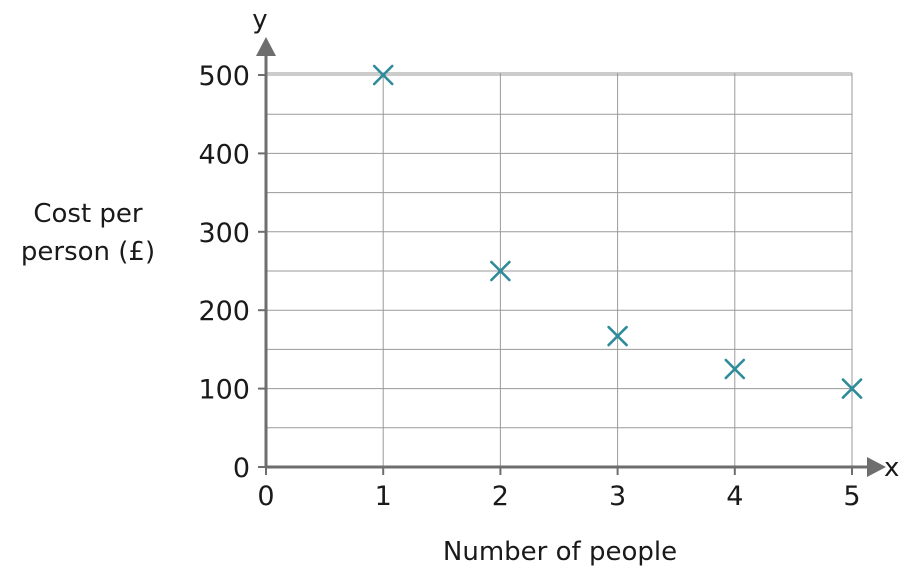  What do you see at coordinates (224, 76) in the screenshot?
I see `y-tick-label: 500` at bounding box center [224, 76].